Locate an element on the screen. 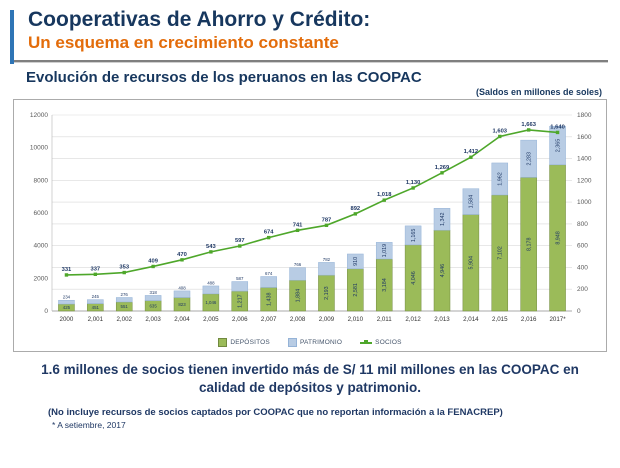 Image resolution: width=620 pixels, height=468 pixels. svg-text: 1,438 is located at coordinates (269, 300).